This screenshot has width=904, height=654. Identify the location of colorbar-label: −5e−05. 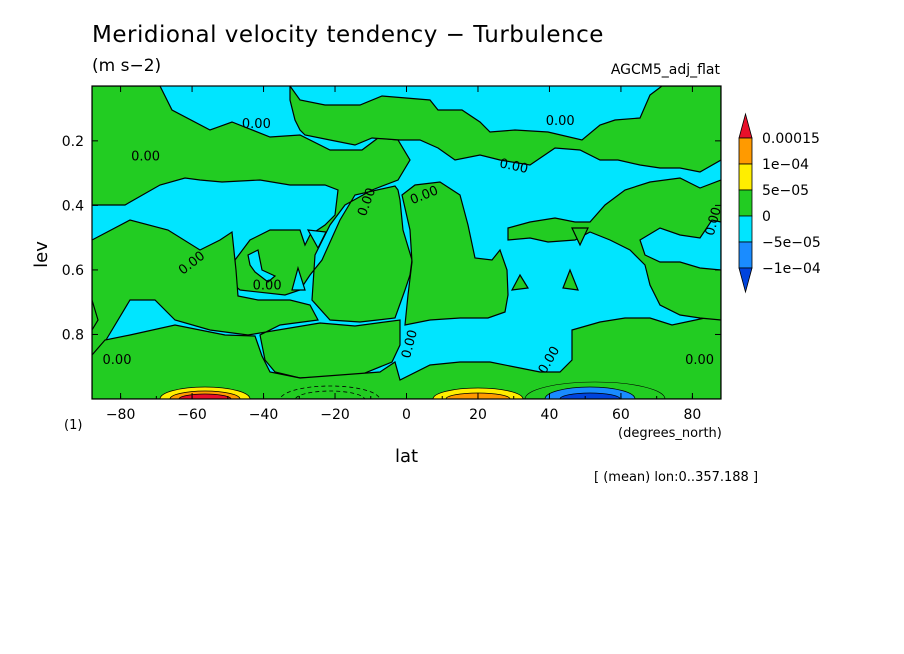
(791, 243).